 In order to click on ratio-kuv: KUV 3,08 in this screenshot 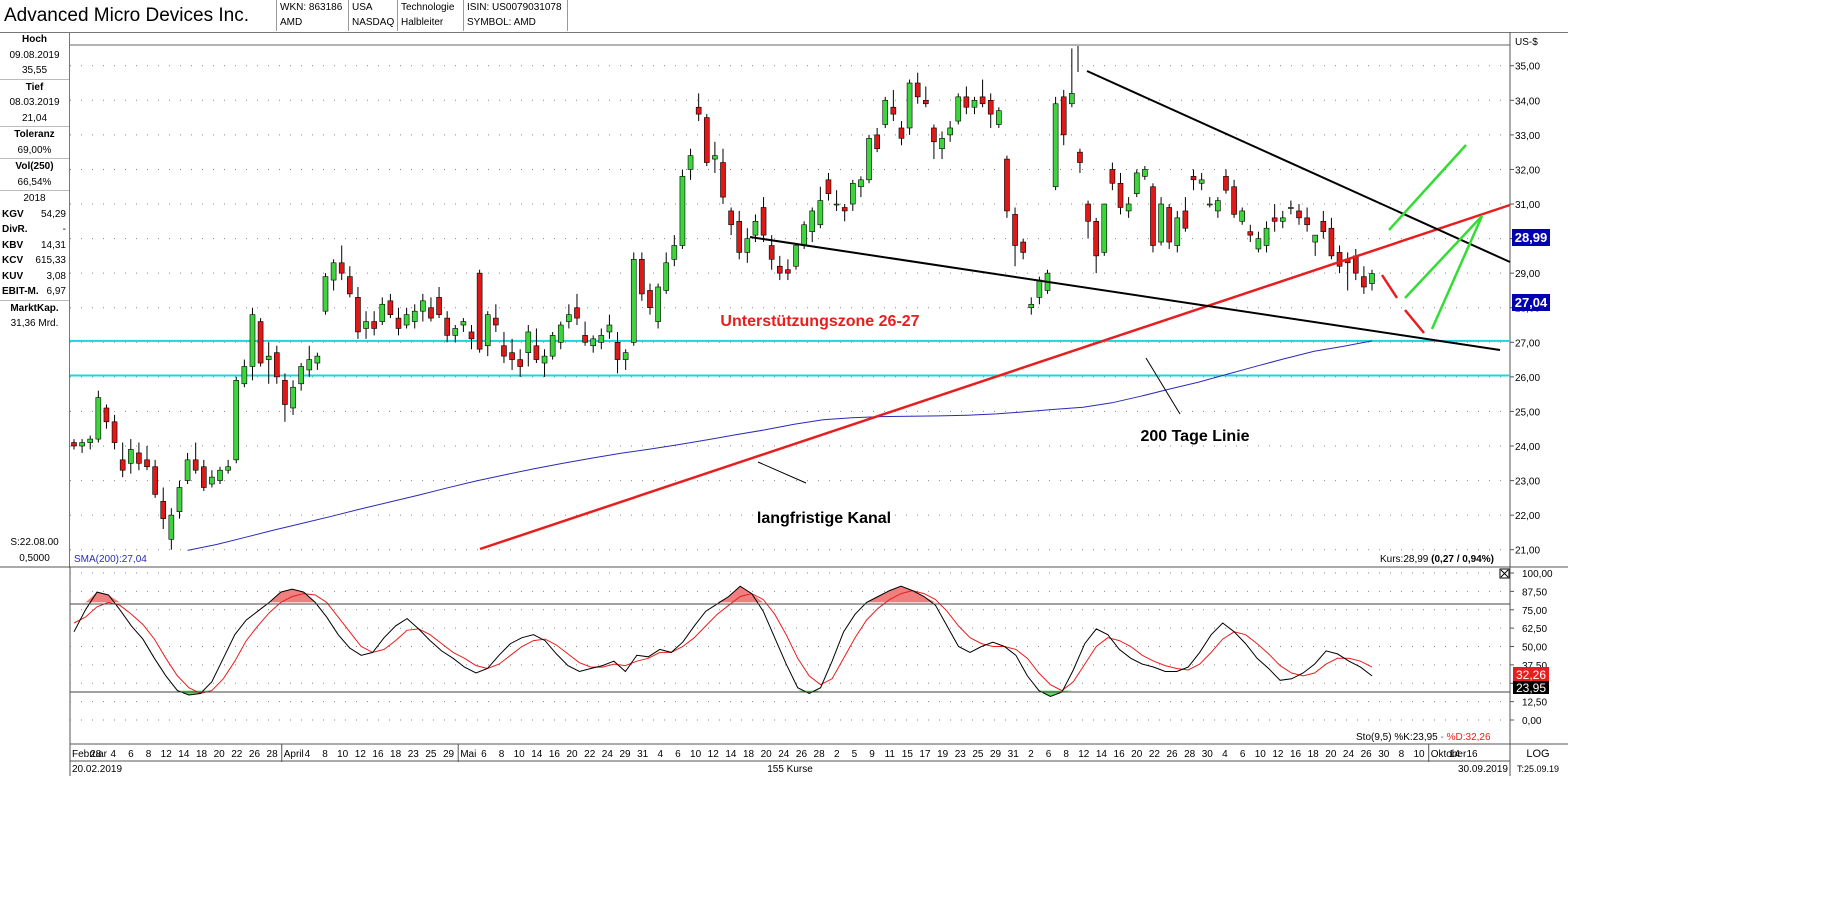, I will do `click(34, 276)`.